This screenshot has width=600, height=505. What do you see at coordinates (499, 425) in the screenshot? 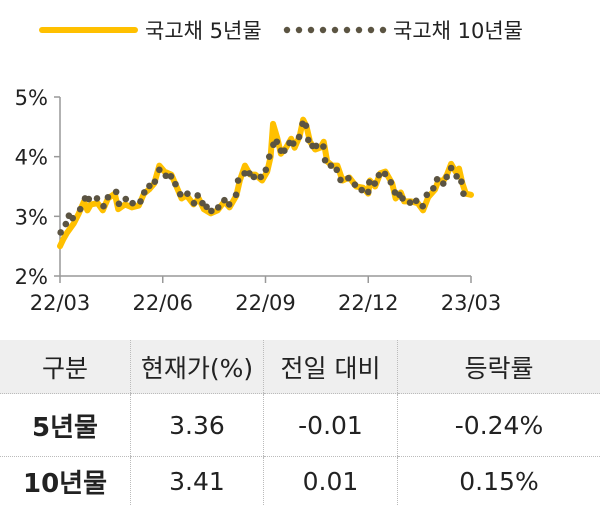
I see `cell-rate: -0.24%` at bounding box center [499, 425].